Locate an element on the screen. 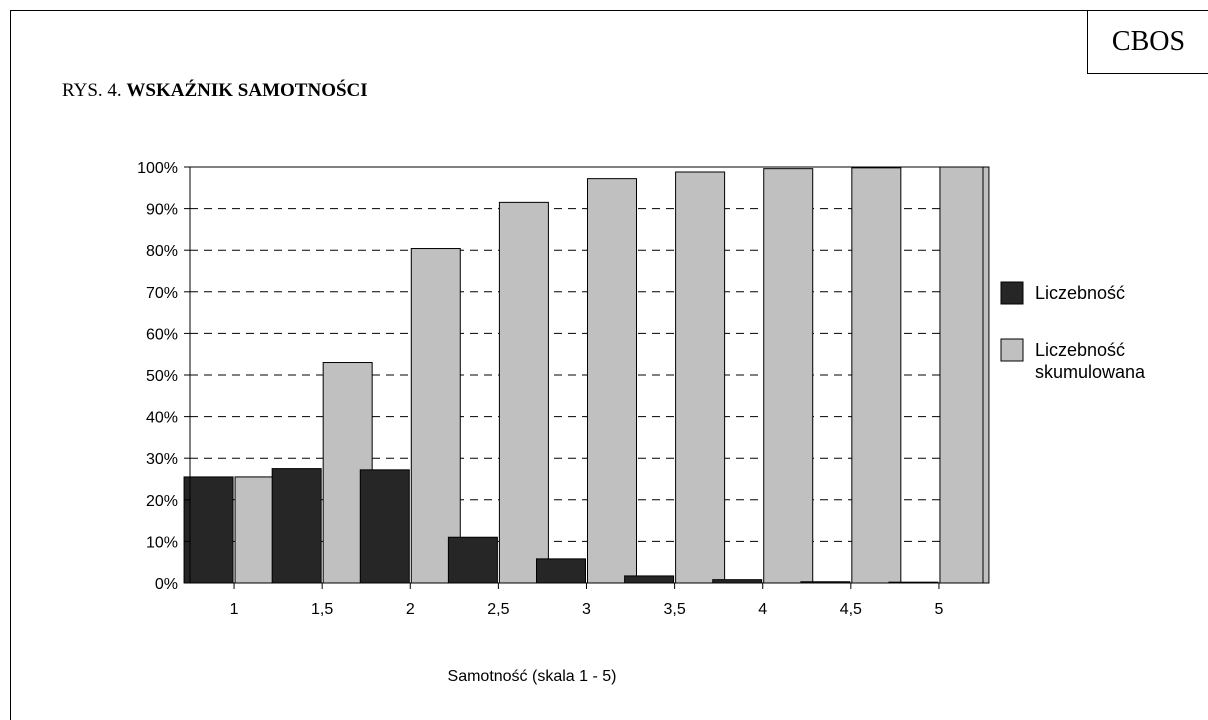 Image resolution: width=1208 pixels, height=720 pixels. x-tick-label: 2,5 is located at coordinates (498, 609).